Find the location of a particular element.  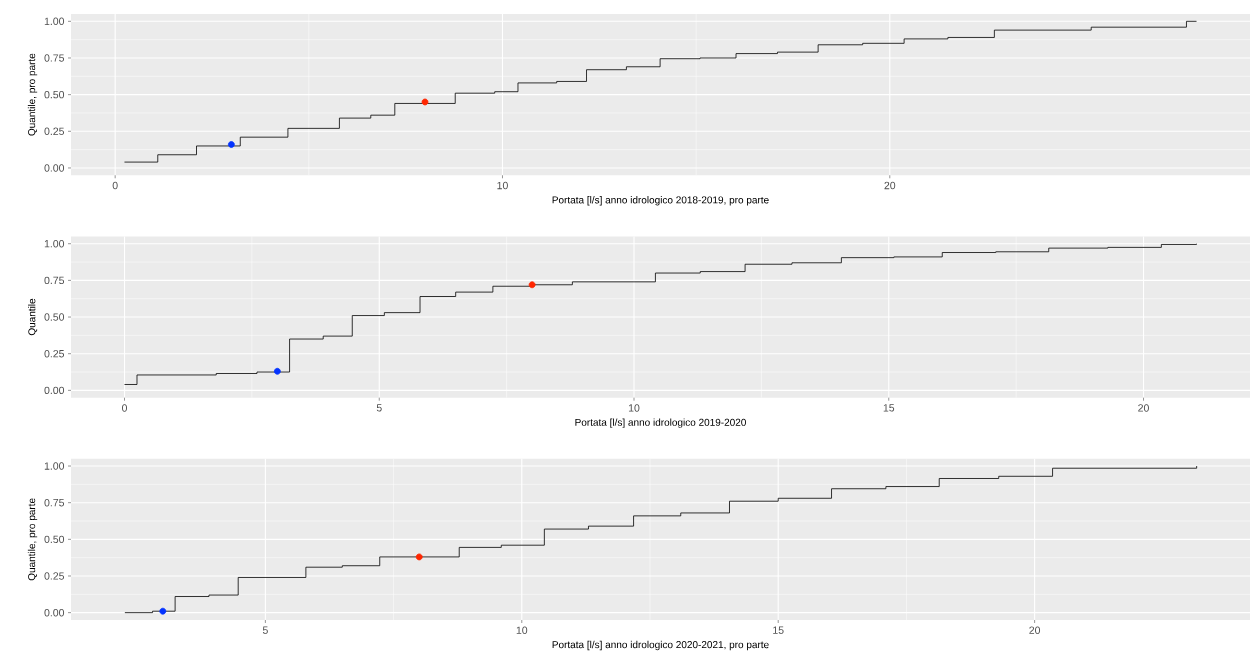

x-axis-title: Portata [l/s] anno idrologico 2018-2019, pro parte is located at coordinates (660, 201).